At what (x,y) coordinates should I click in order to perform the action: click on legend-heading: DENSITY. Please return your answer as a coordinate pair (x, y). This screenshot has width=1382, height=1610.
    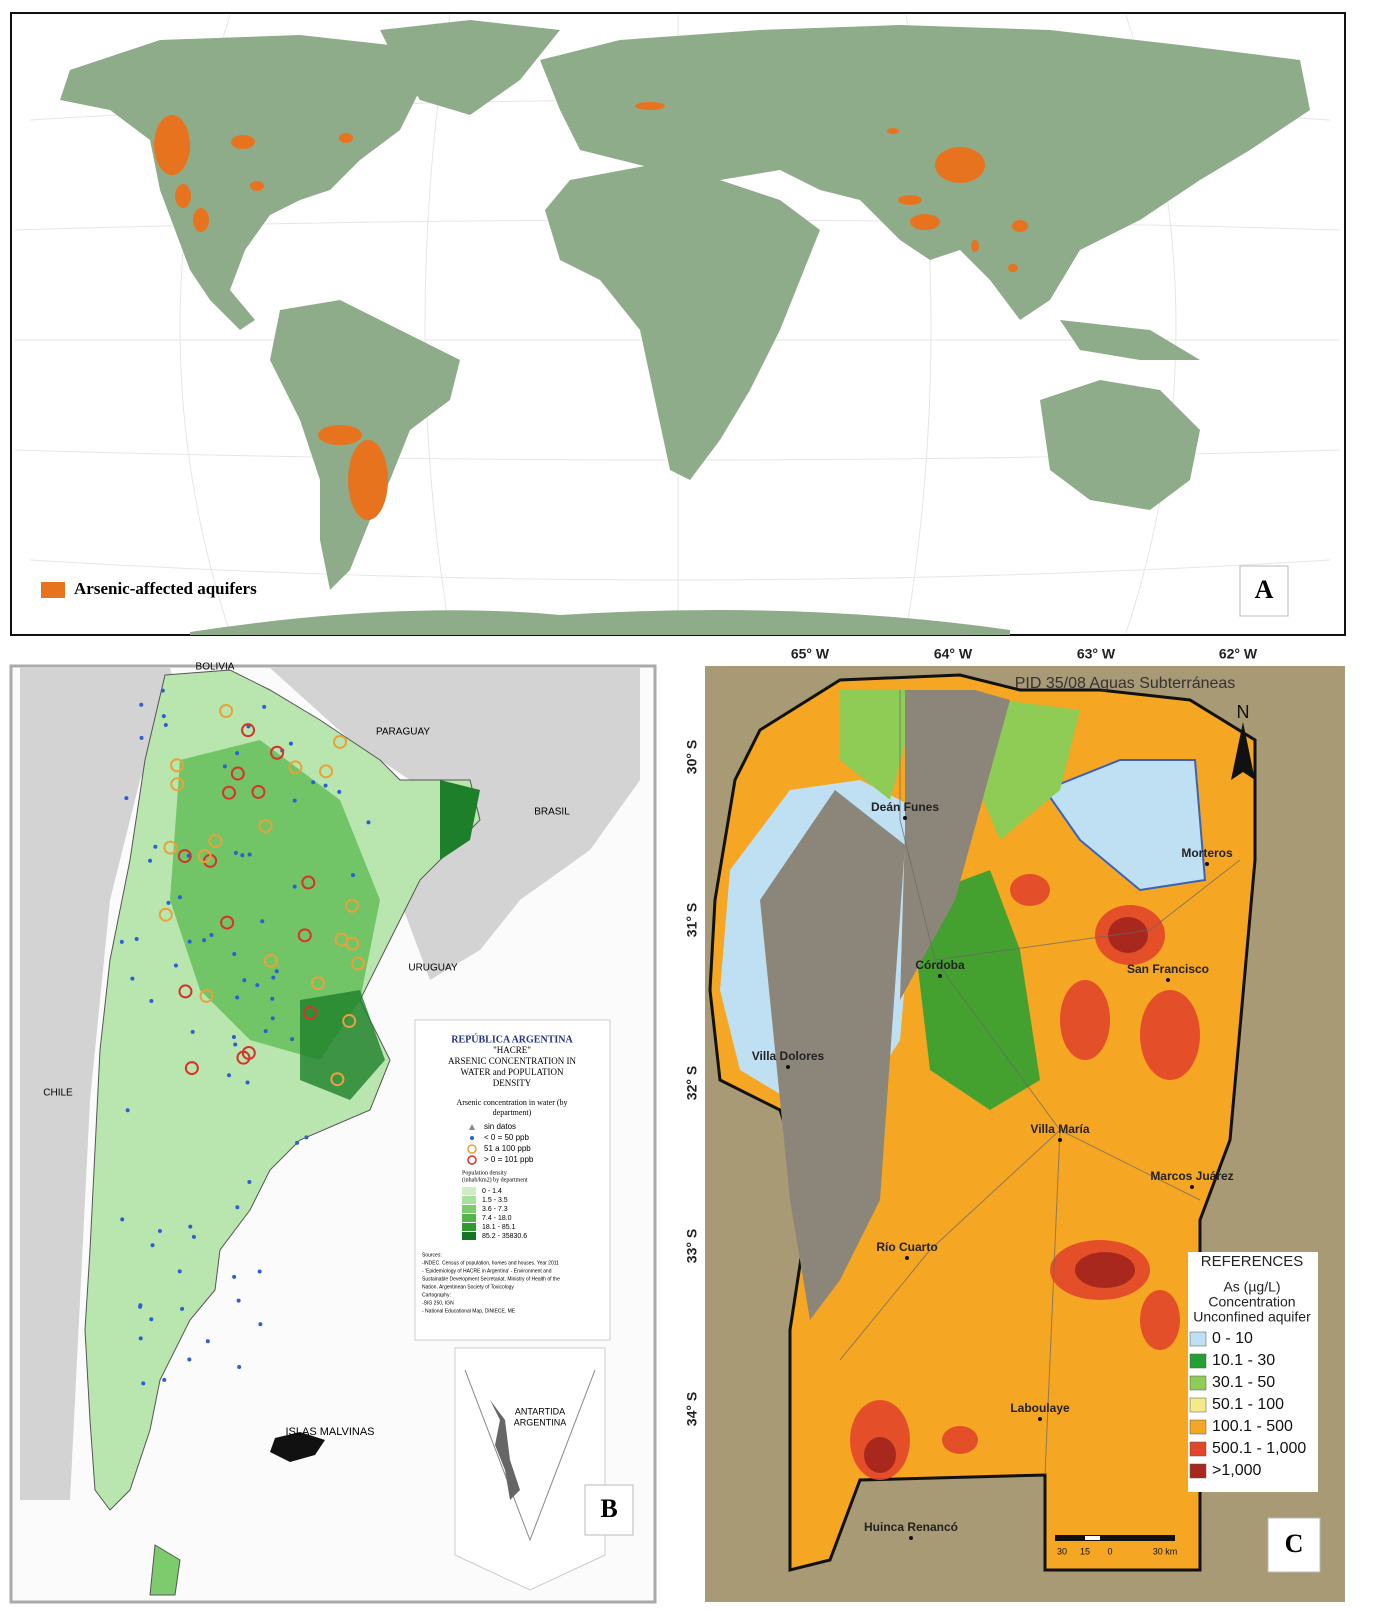
    Looking at the image, I should click on (512, 1083).